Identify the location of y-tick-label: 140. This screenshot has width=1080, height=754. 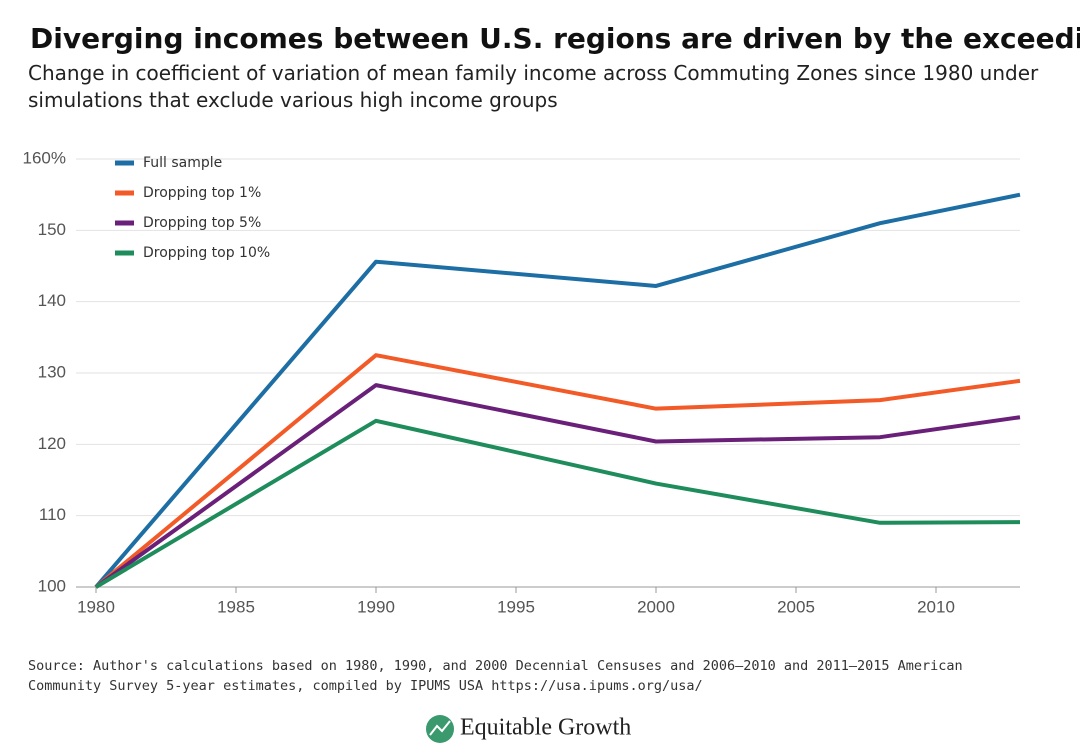
(52, 300).